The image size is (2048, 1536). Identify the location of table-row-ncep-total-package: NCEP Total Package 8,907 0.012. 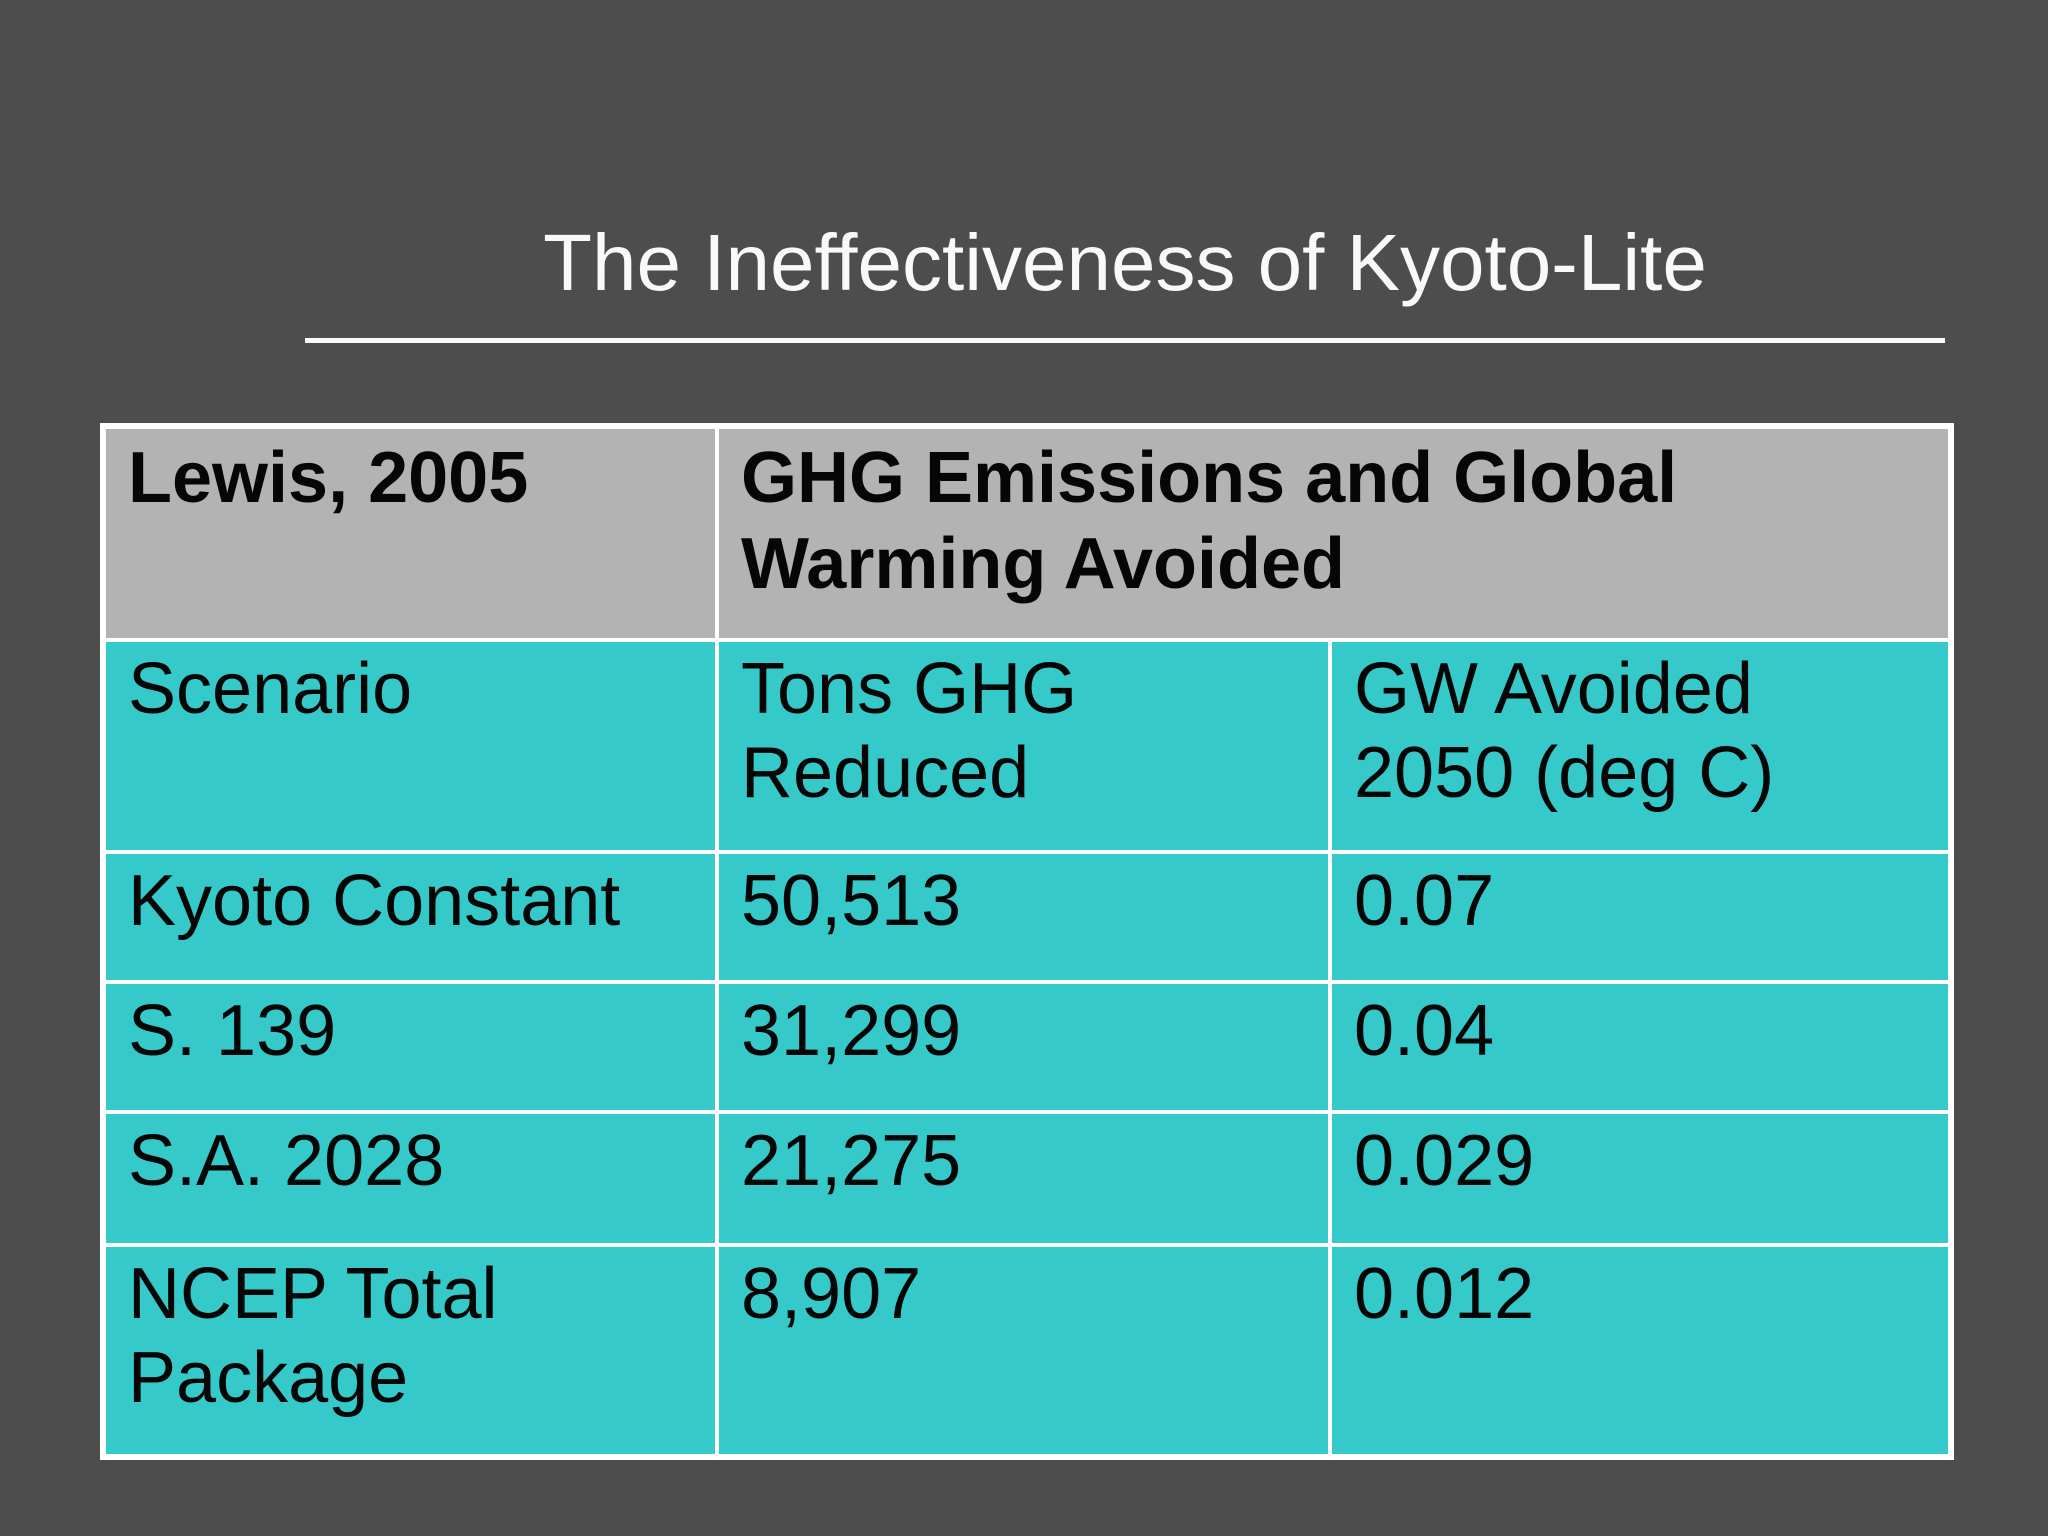
(1027, 1351).